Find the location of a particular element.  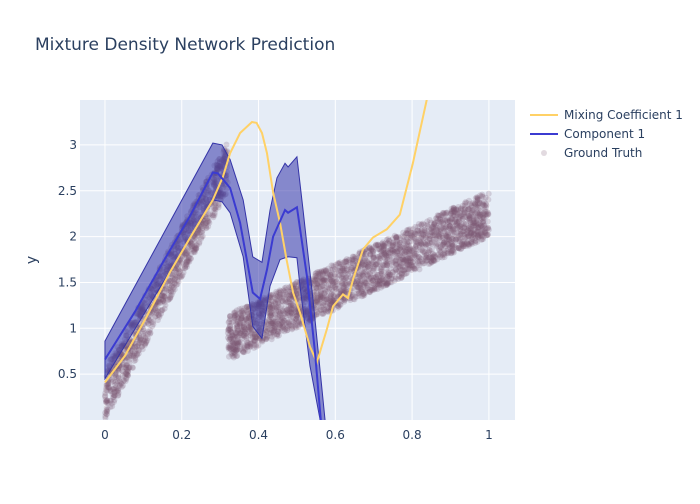

legend-item-mixing: Mixing Coefficient 1 is located at coordinates (606, 115).